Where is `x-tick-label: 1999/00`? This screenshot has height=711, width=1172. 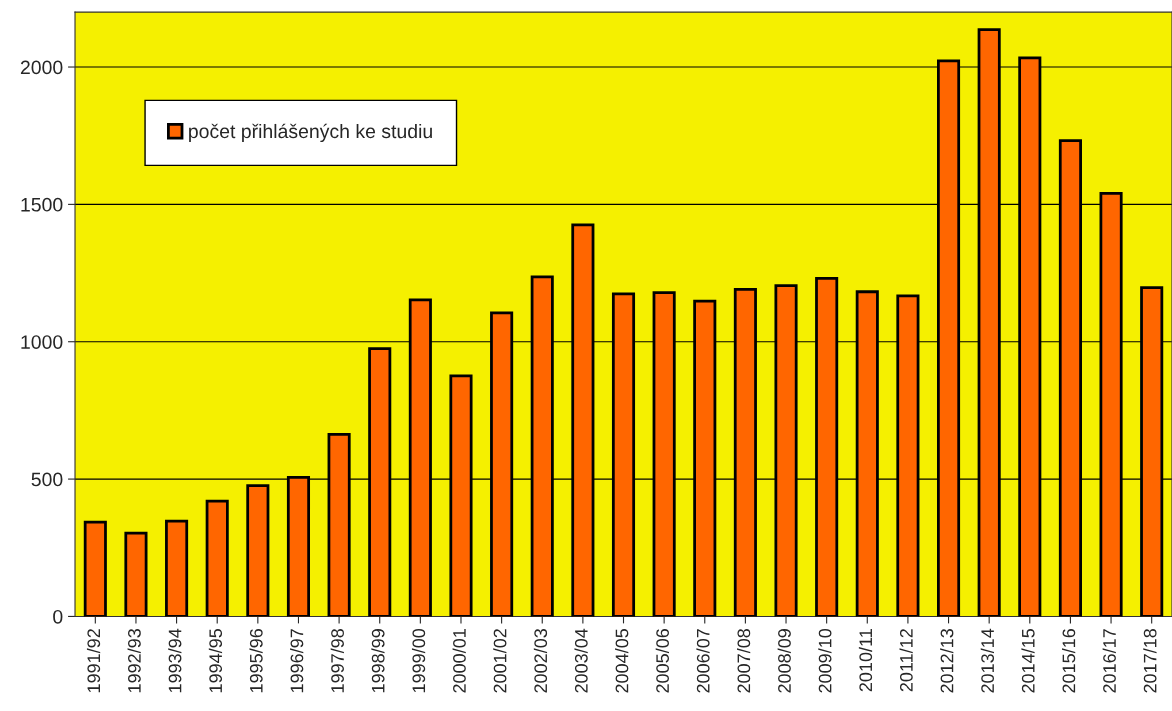 x-tick-label: 1999/00 is located at coordinates (418, 660).